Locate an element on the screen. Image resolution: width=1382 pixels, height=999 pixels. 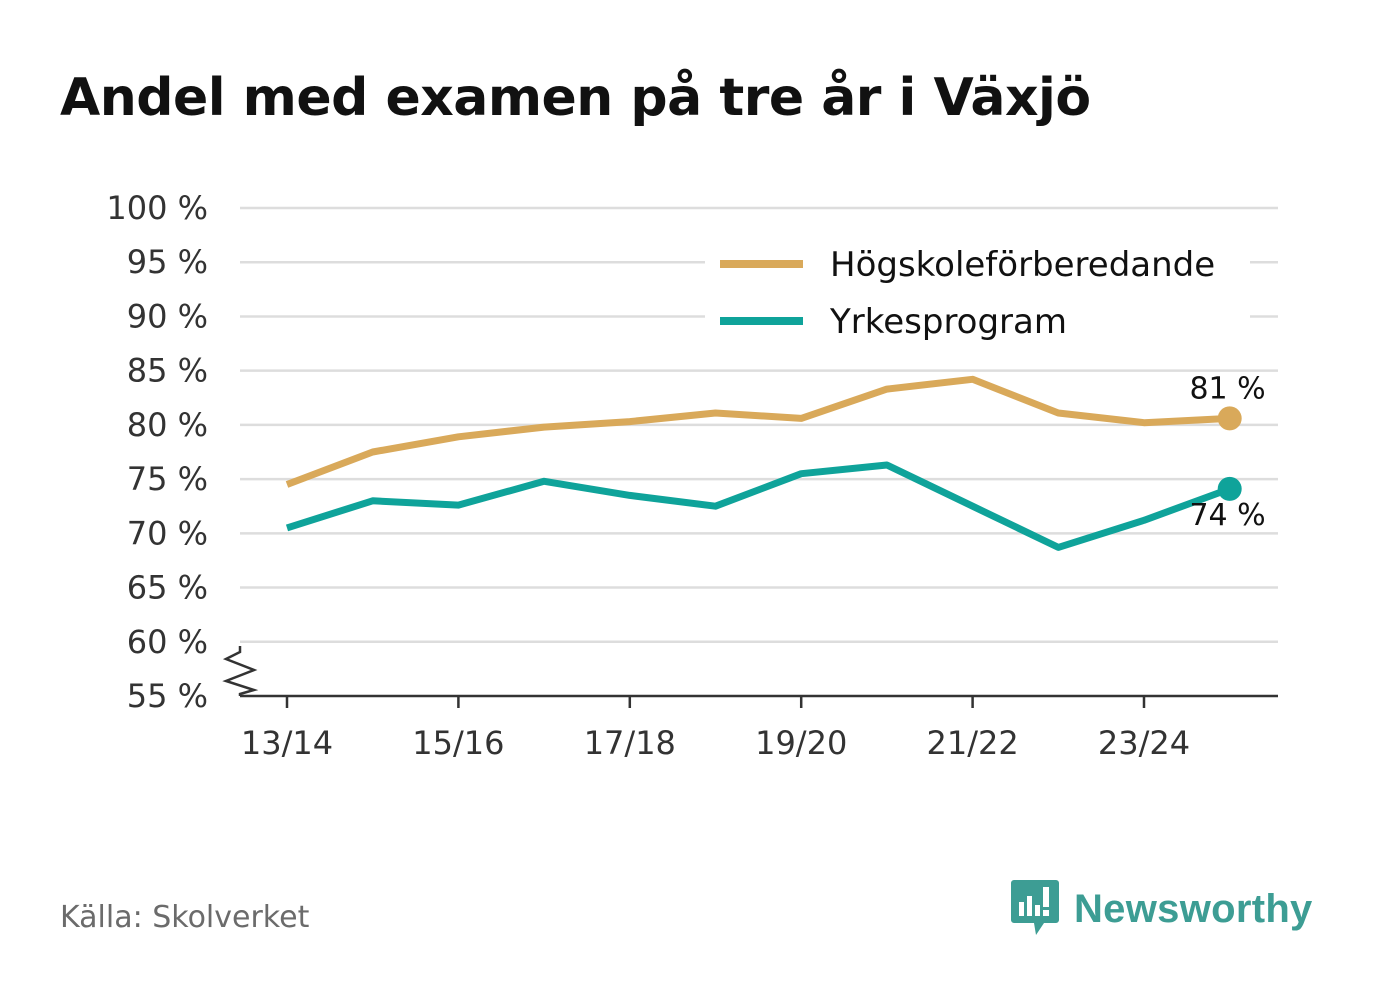
legend-label-2: Yrkesprogram is located at coordinates (948, 322).